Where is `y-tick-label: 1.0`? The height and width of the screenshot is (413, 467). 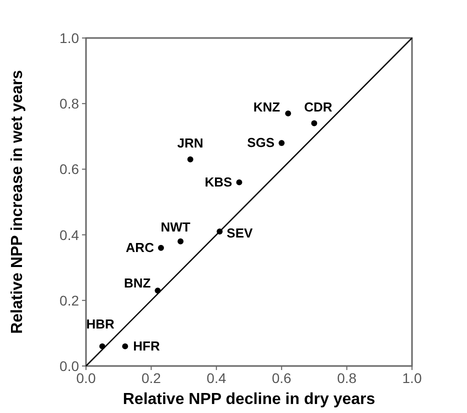
y-tick-label: 1.0 is located at coordinates (70, 38).